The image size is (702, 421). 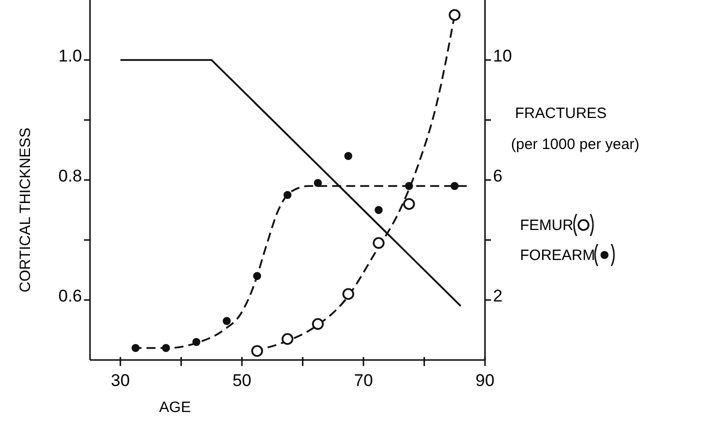 What do you see at coordinates (242, 380) in the screenshot?
I see `x-tick-label: 50` at bounding box center [242, 380].